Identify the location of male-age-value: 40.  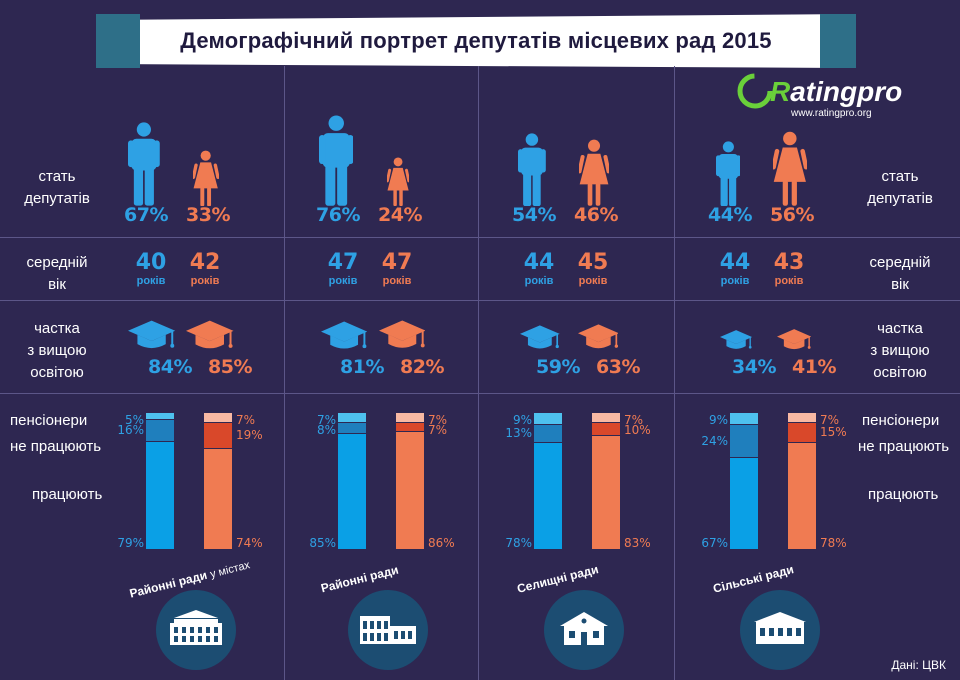
(151, 262).